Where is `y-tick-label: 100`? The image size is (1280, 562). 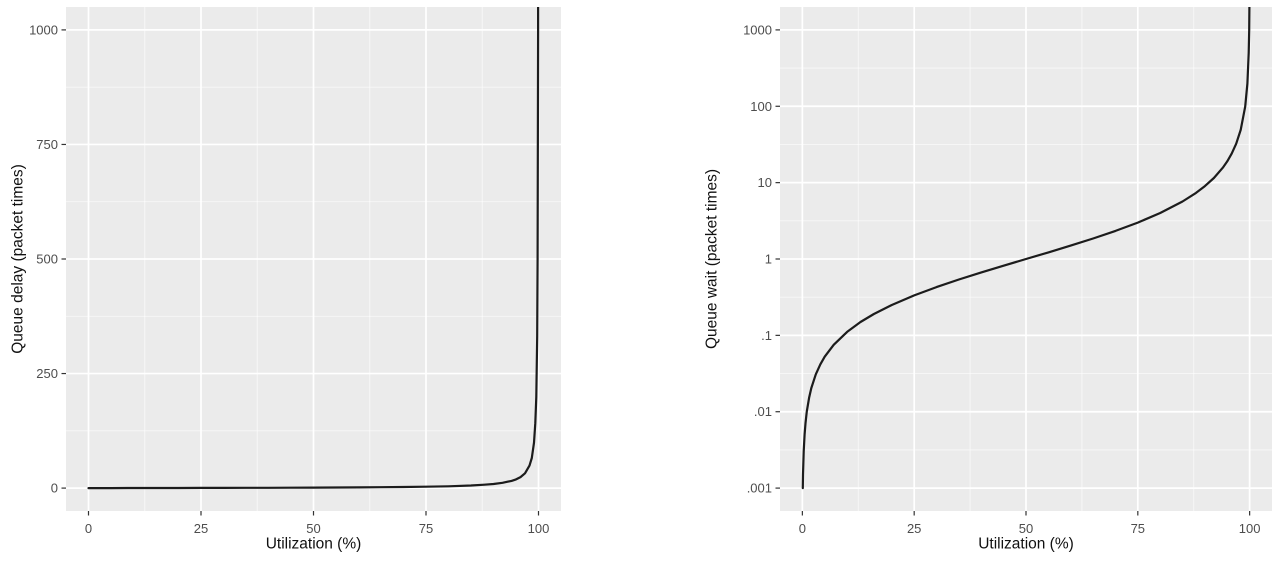
y-tick-label: 100 is located at coordinates (761, 106).